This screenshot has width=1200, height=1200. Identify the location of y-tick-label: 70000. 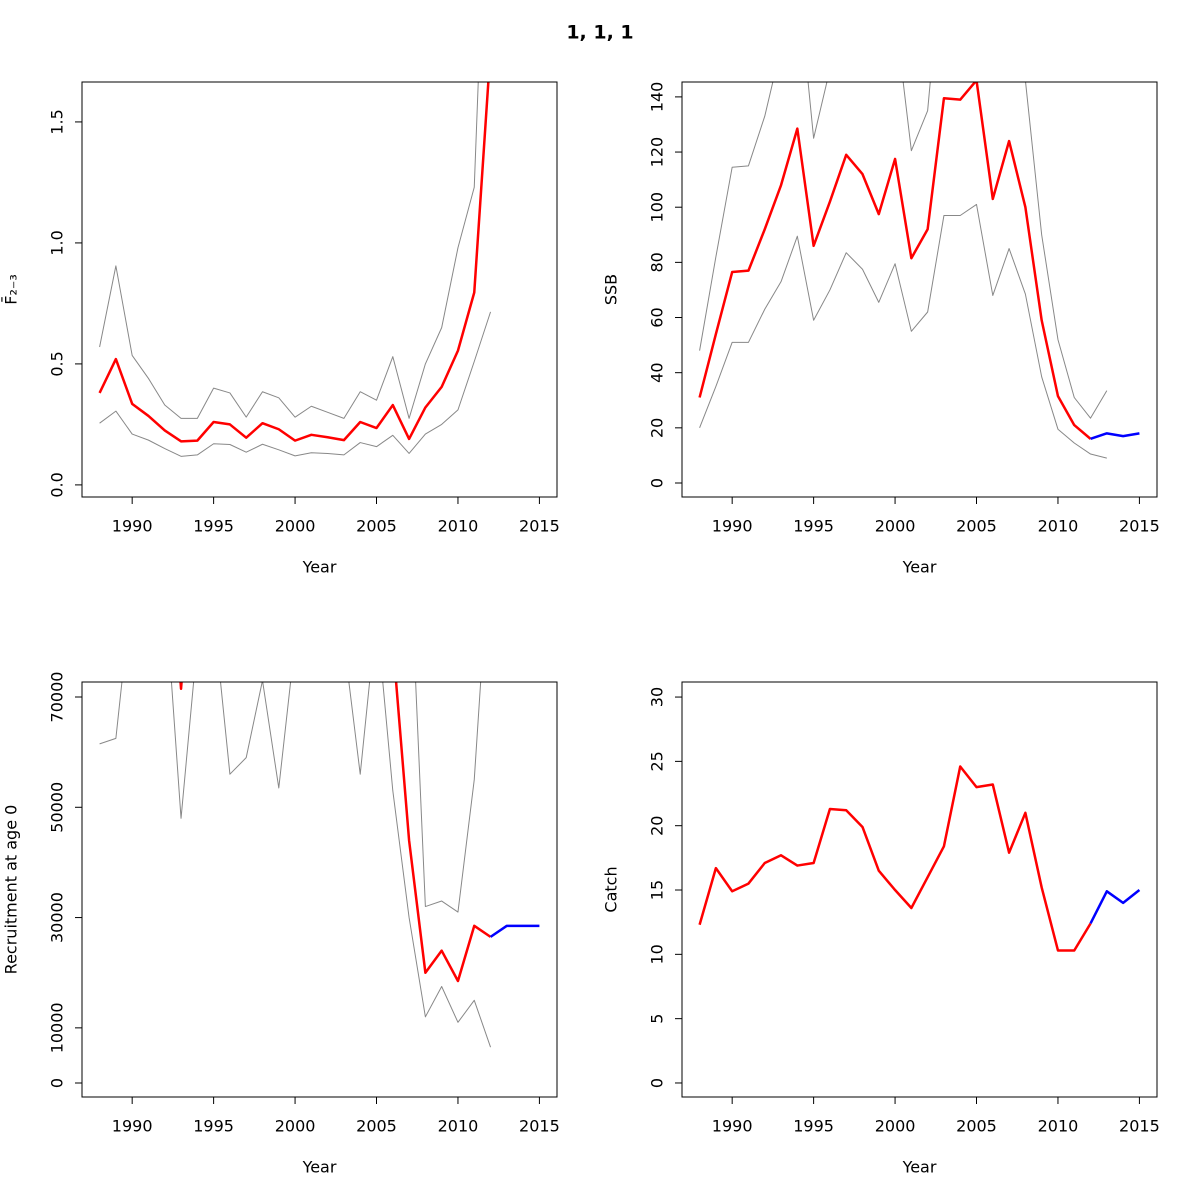
(57, 697).